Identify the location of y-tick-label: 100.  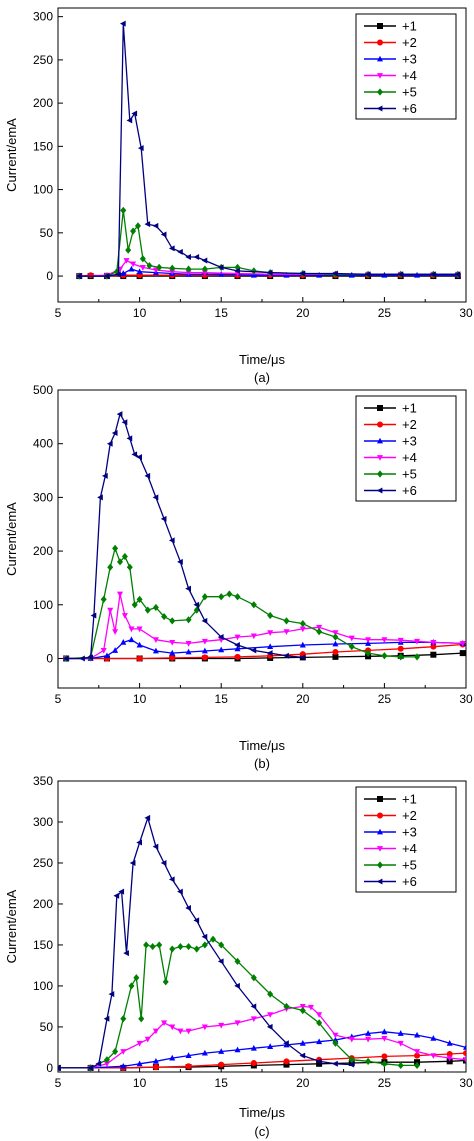
(43, 190).